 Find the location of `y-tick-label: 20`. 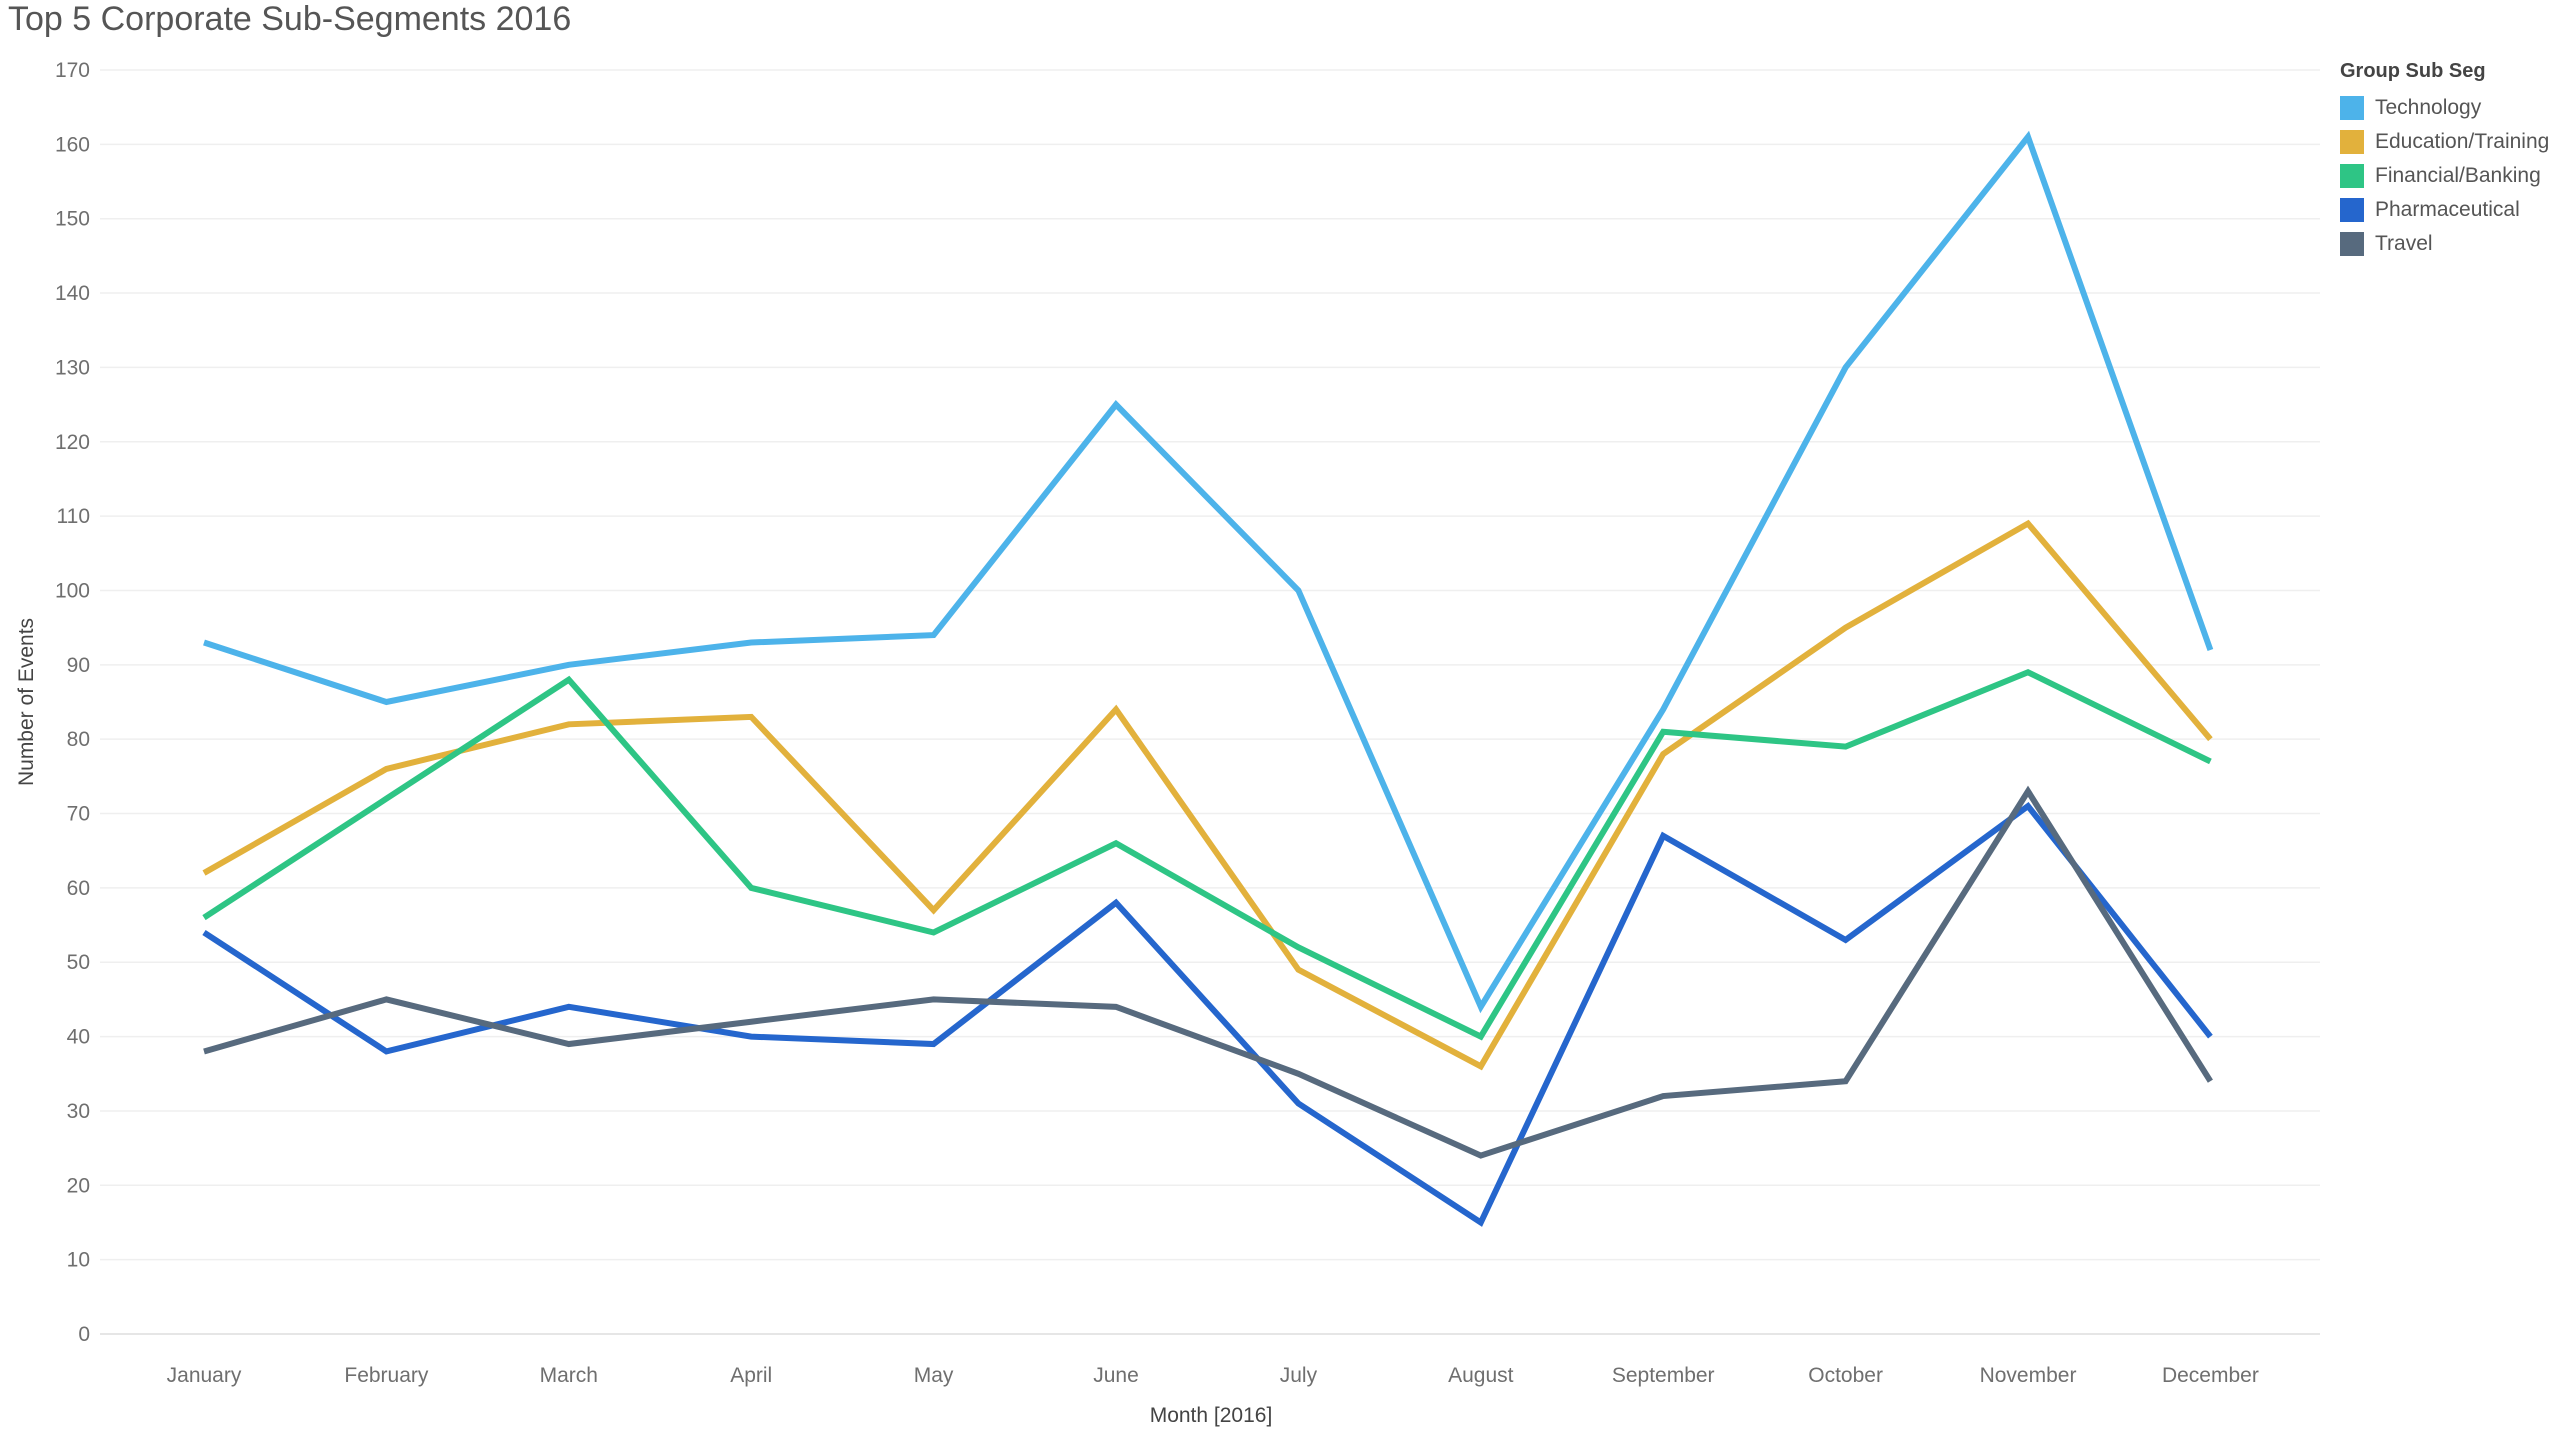

y-tick-label: 20 is located at coordinates (78, 1185).